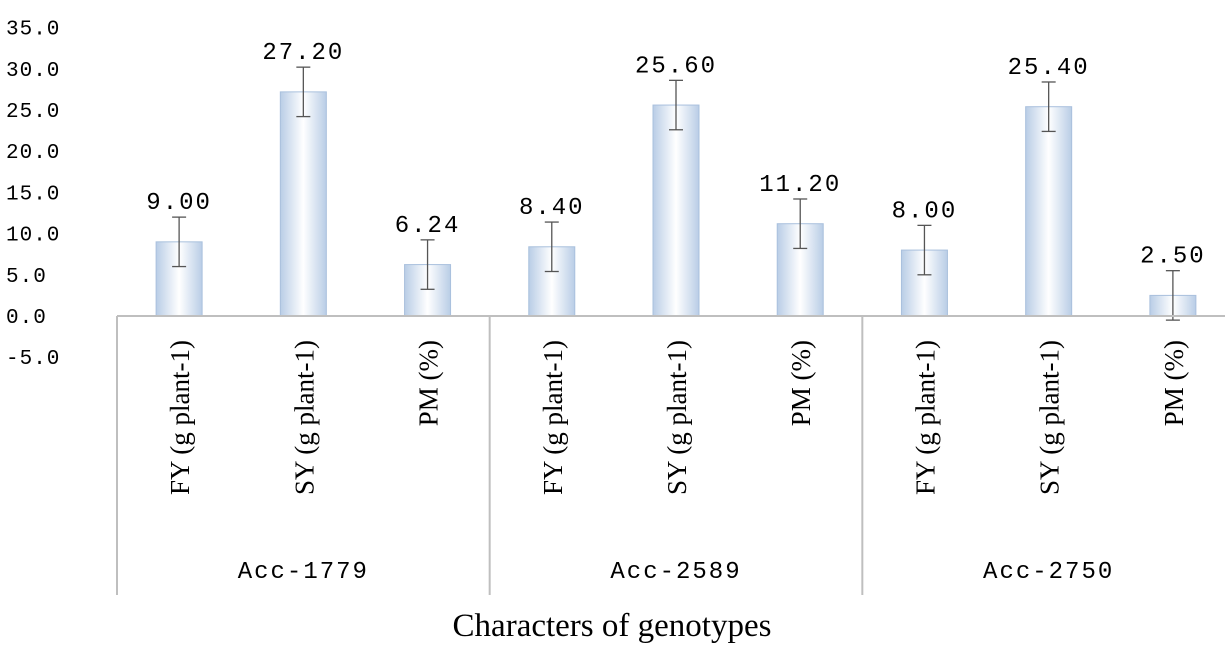 The height and width of the screenshot is (651, 1225). I want to click on y-axis: 35.0 30.0 25.0 20.0 15.0 10.0 5.0 0.0 -5.0, so click(33, 195).